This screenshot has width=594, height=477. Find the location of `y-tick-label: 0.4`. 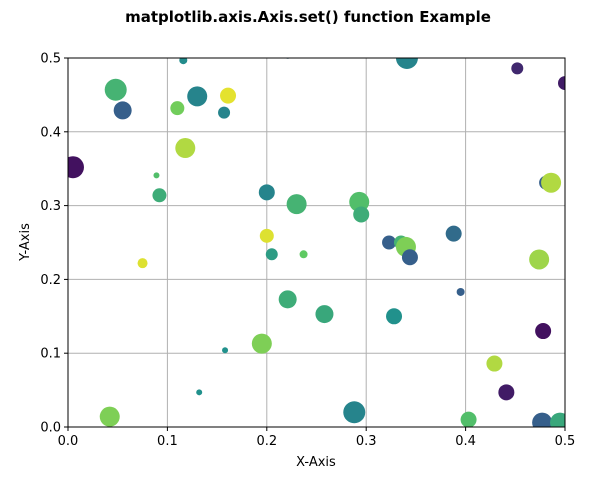

y-tick-label: 0.4 is located at coordinates (50, 132).